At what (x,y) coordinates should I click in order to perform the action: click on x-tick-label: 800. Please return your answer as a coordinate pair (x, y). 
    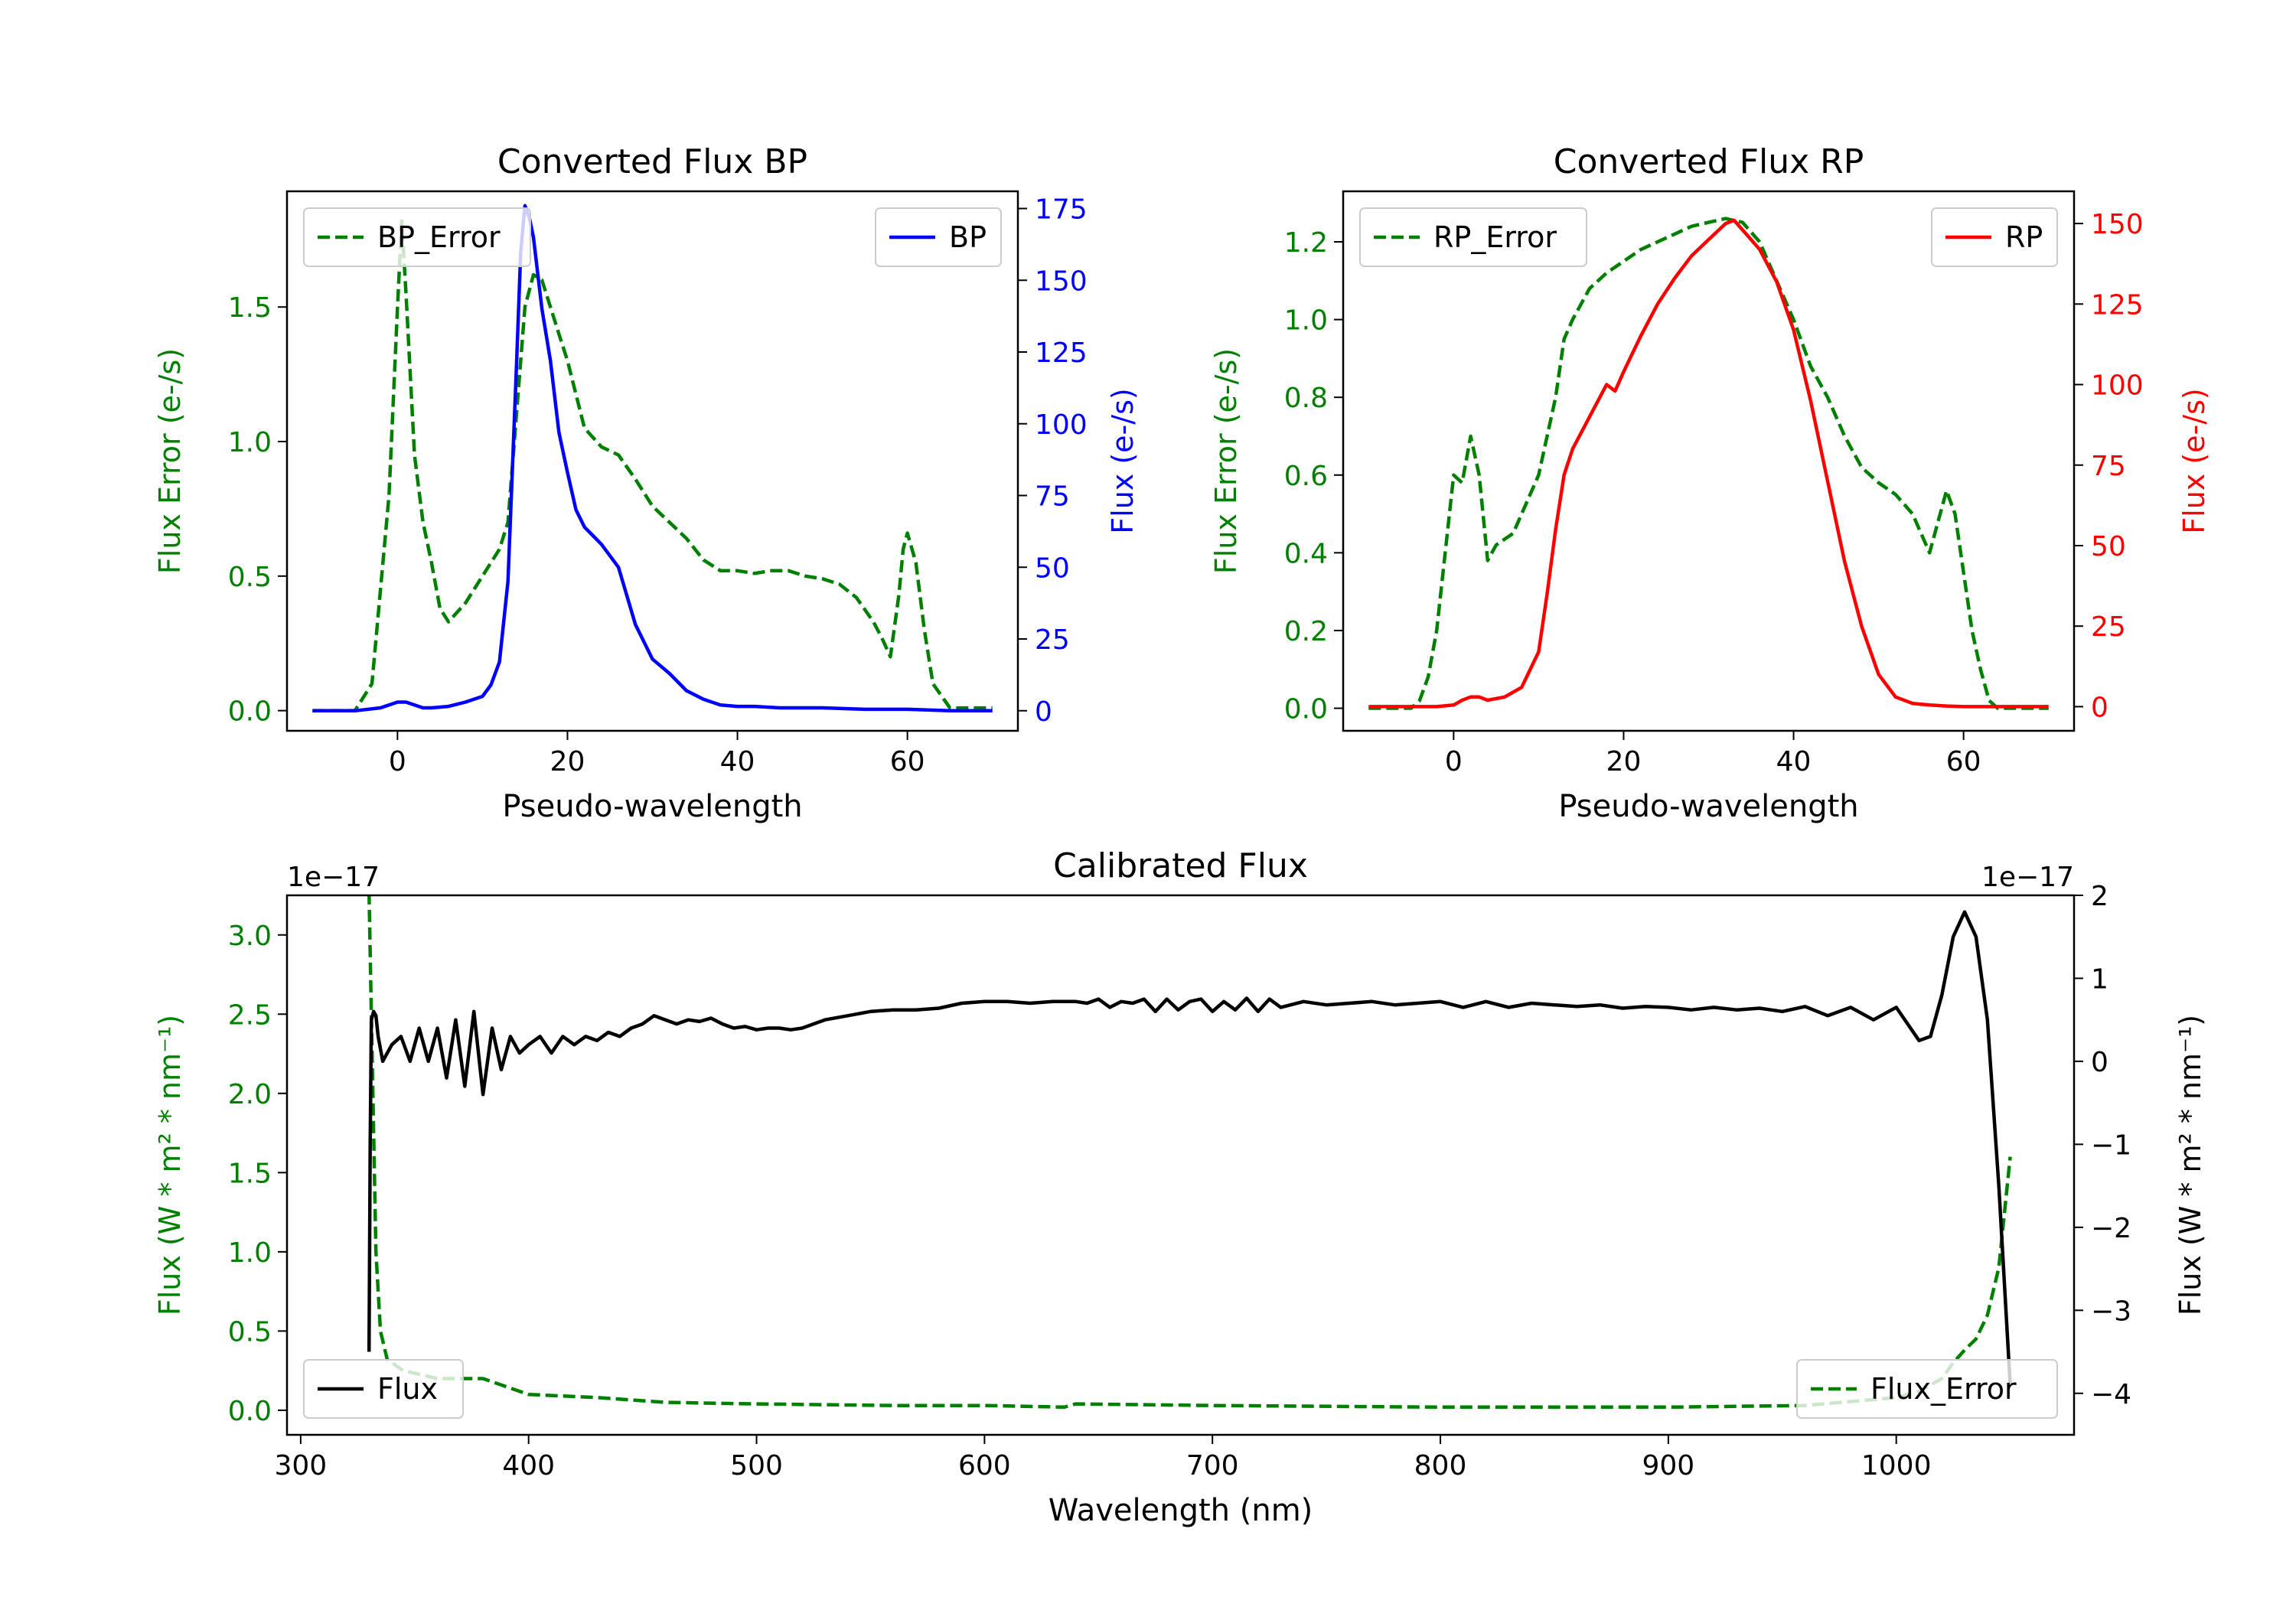
    Looking at the image, I should click on (1440, 1466).